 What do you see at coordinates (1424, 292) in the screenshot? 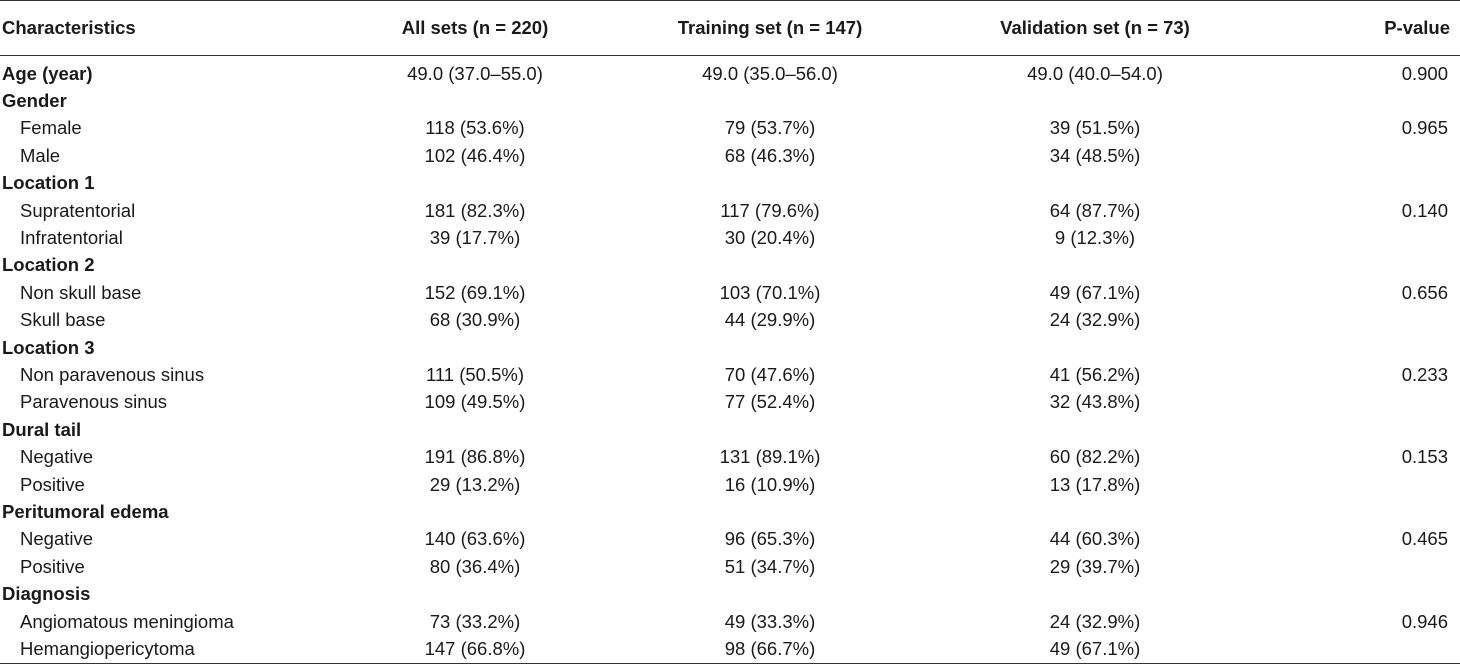
I see `p-value-cell: 0.656` at bounding box center [1424, 292].